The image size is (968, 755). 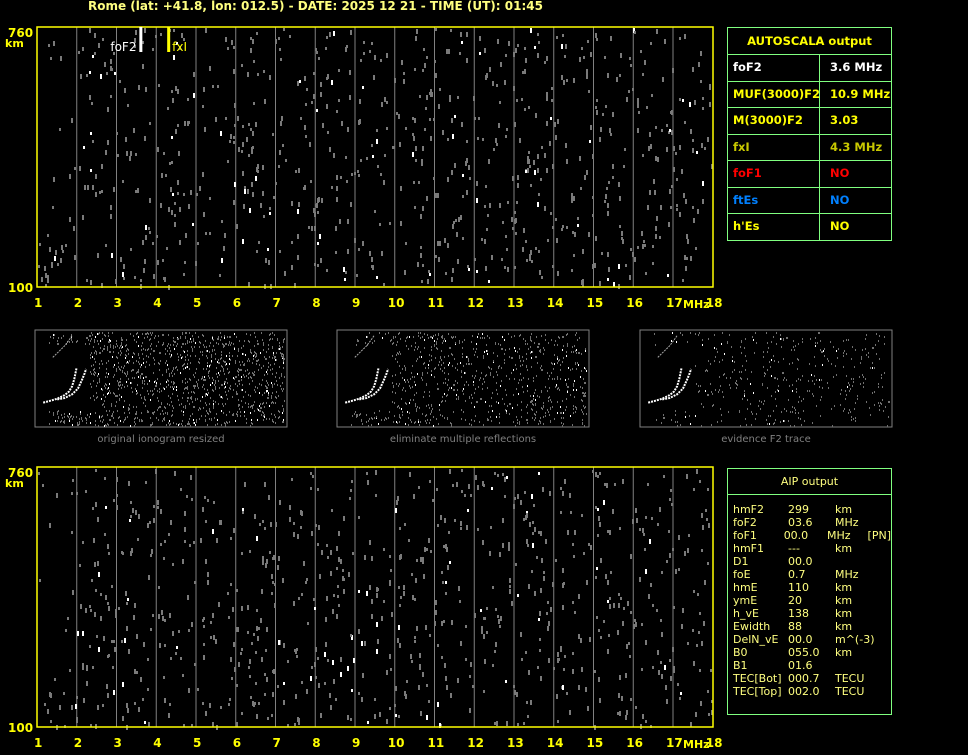 What do you see at coordinates (555, 743) in the screenshot?
I see `x-tick-label: 14` at bounding box center [555, 743].